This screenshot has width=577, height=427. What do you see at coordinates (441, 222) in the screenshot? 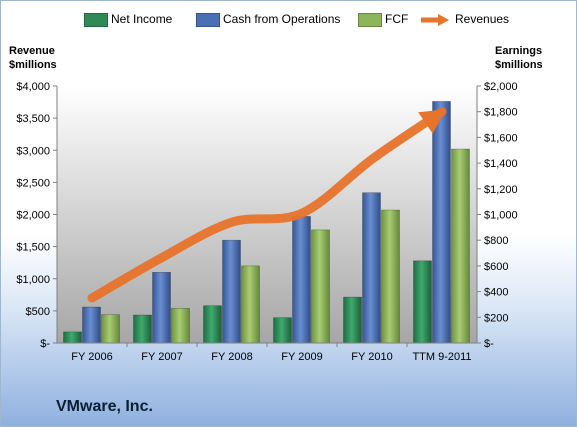
I see `bar-cash-from-operations-ttm-9-2011` at bounding box center [441, 222].